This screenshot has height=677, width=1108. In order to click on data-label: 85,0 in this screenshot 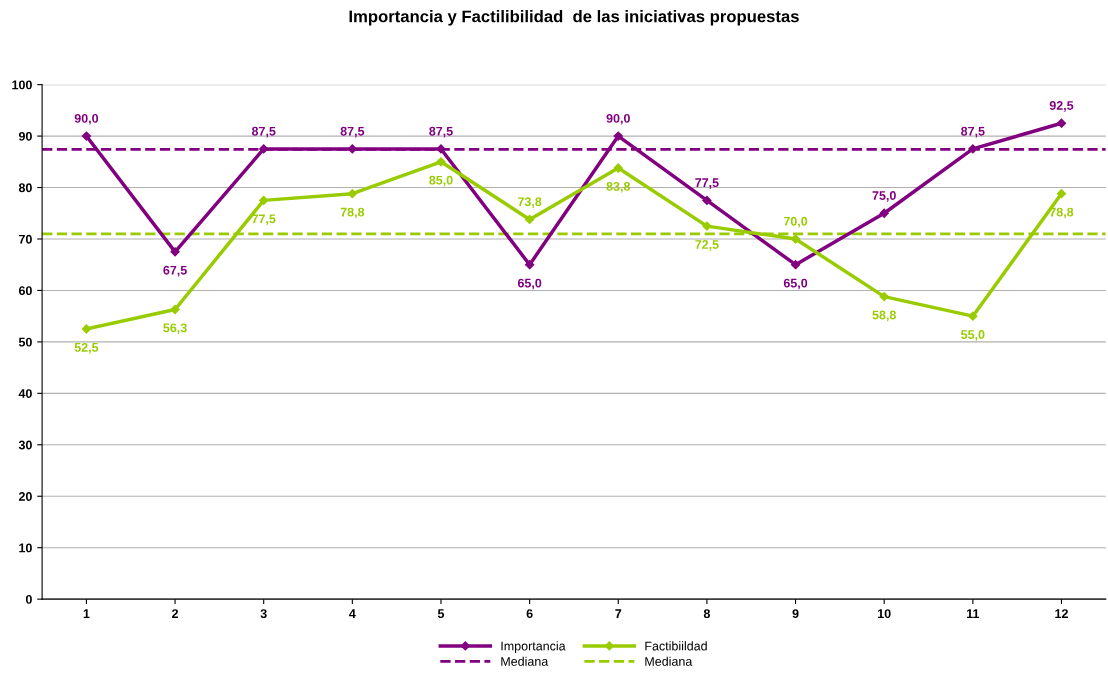, I will do `click(441, 181)`.